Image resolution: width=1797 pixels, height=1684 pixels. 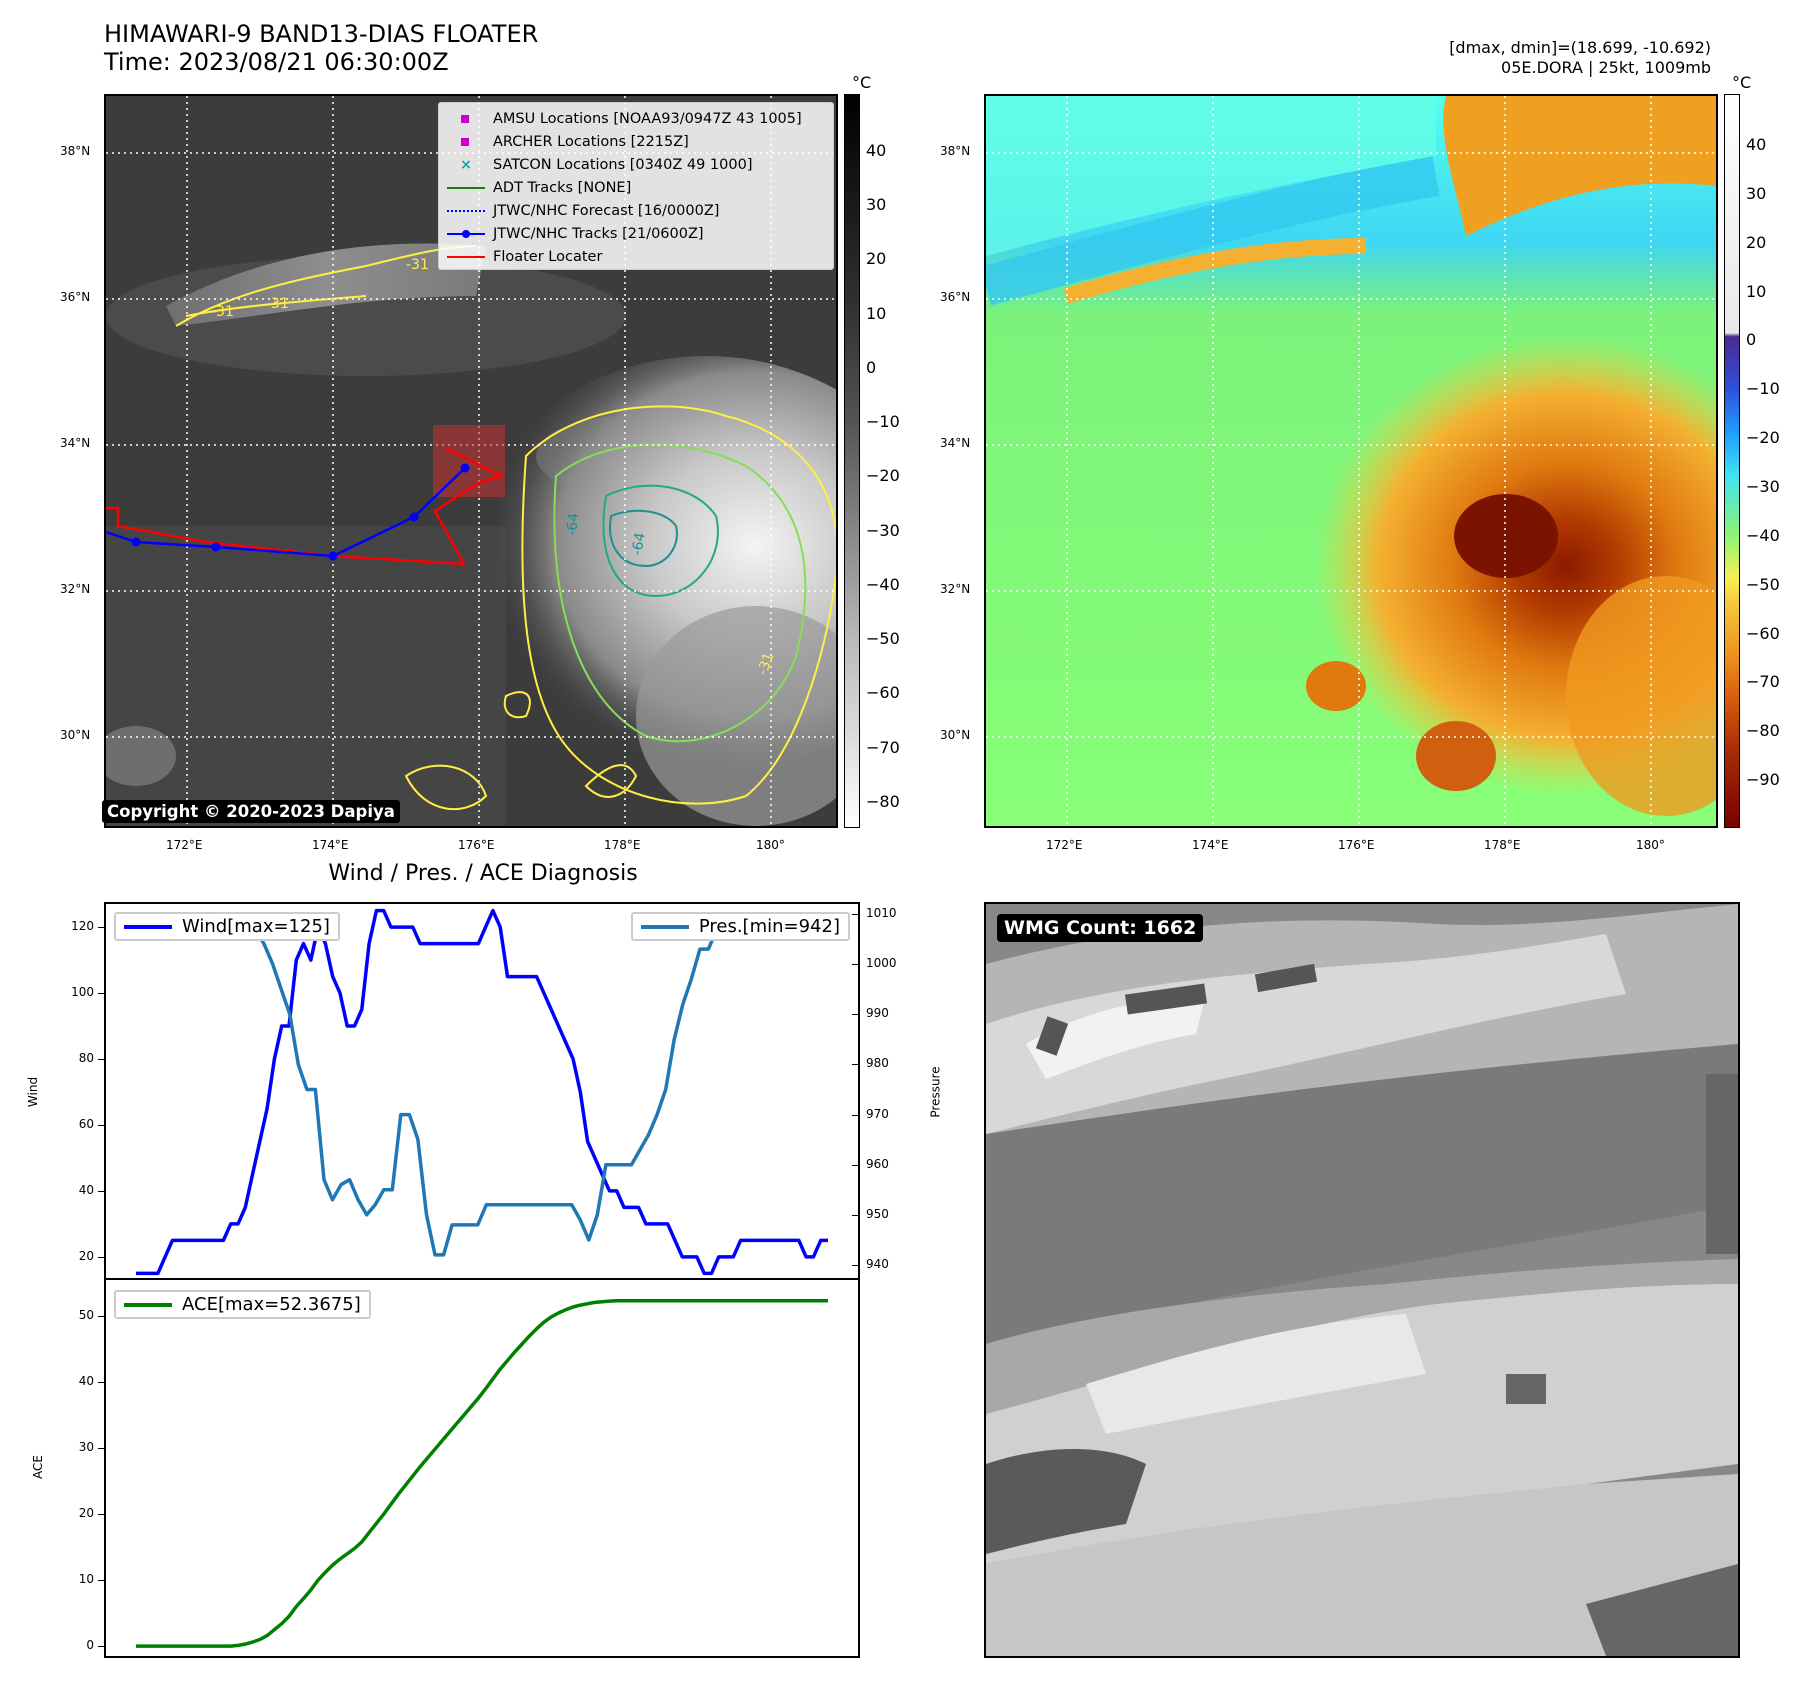 I want to click on wind-tick: 100, so click(x=82, y=992).